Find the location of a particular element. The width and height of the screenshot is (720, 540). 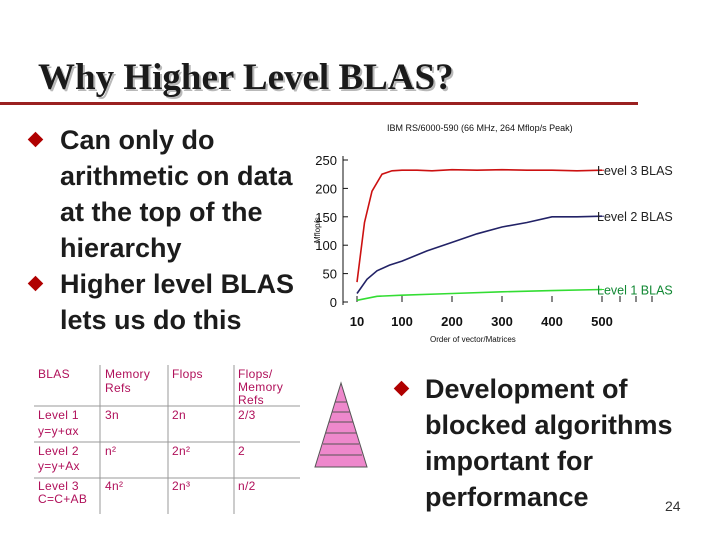

page-number: 24 is located at coordinates (673, 506).